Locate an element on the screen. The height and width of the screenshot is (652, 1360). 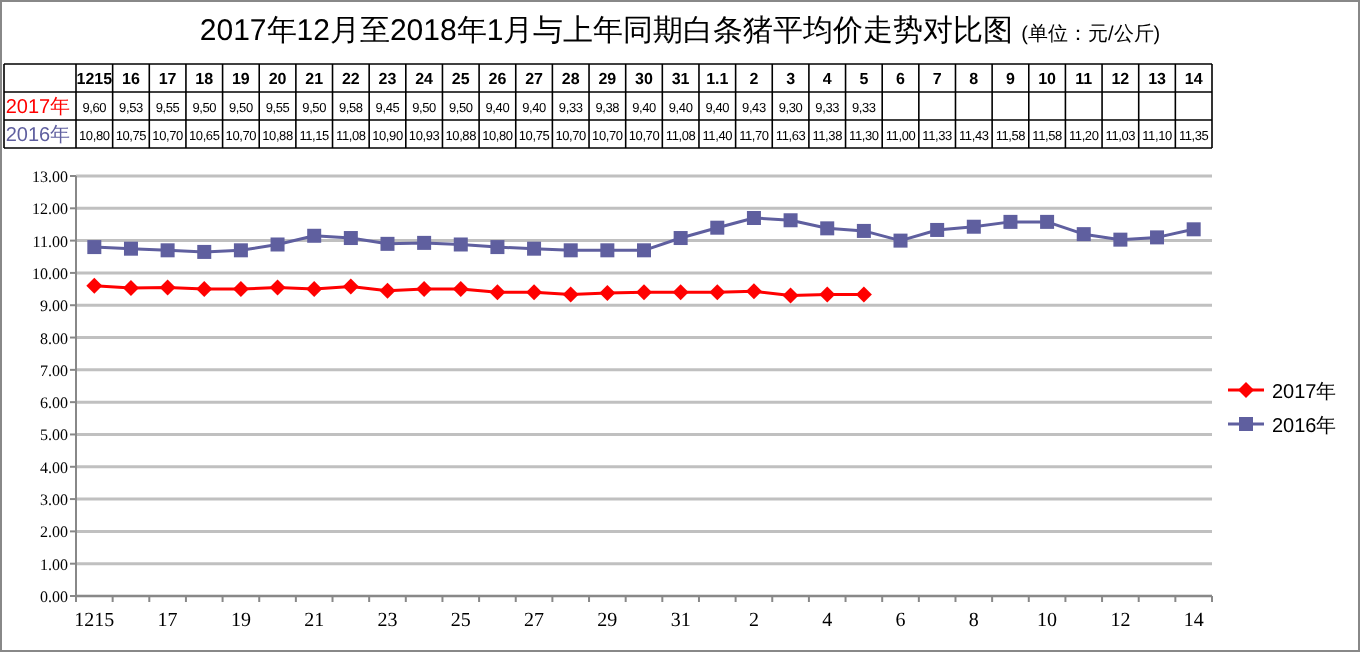
x-tick-label: 29 is located at coordinates (608, 79).